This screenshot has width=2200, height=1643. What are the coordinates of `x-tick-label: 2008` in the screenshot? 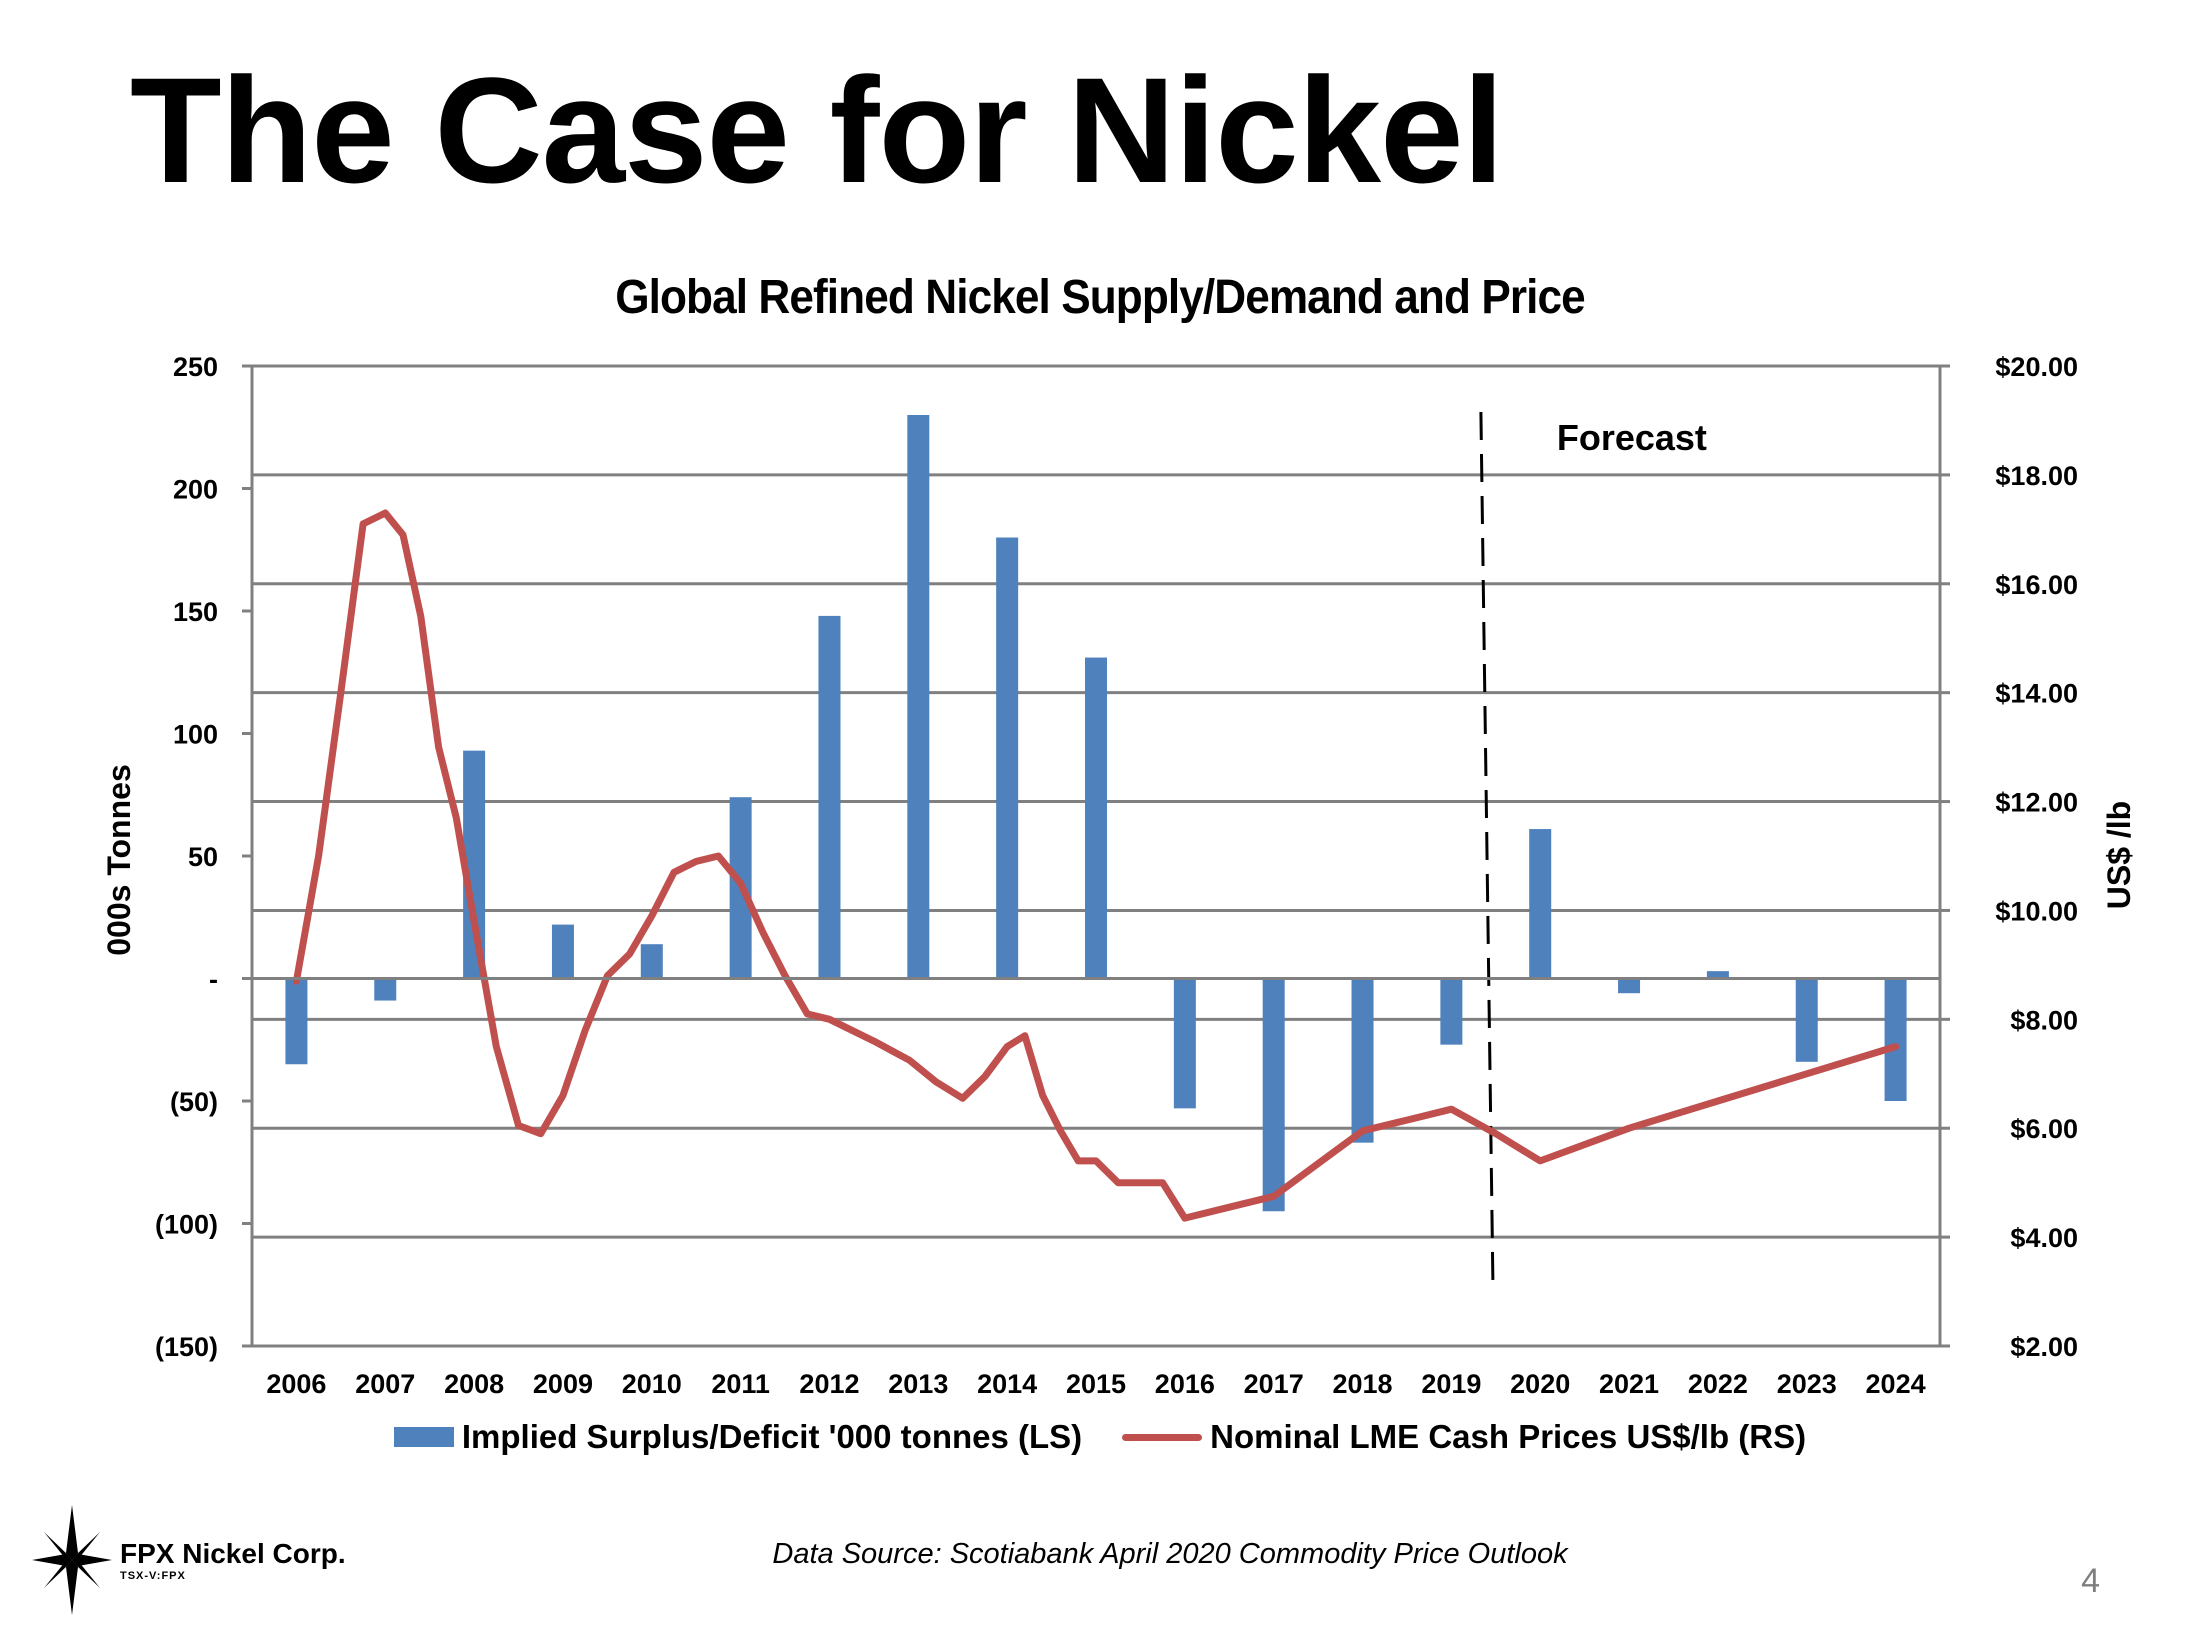 It's located at (474, 1384).